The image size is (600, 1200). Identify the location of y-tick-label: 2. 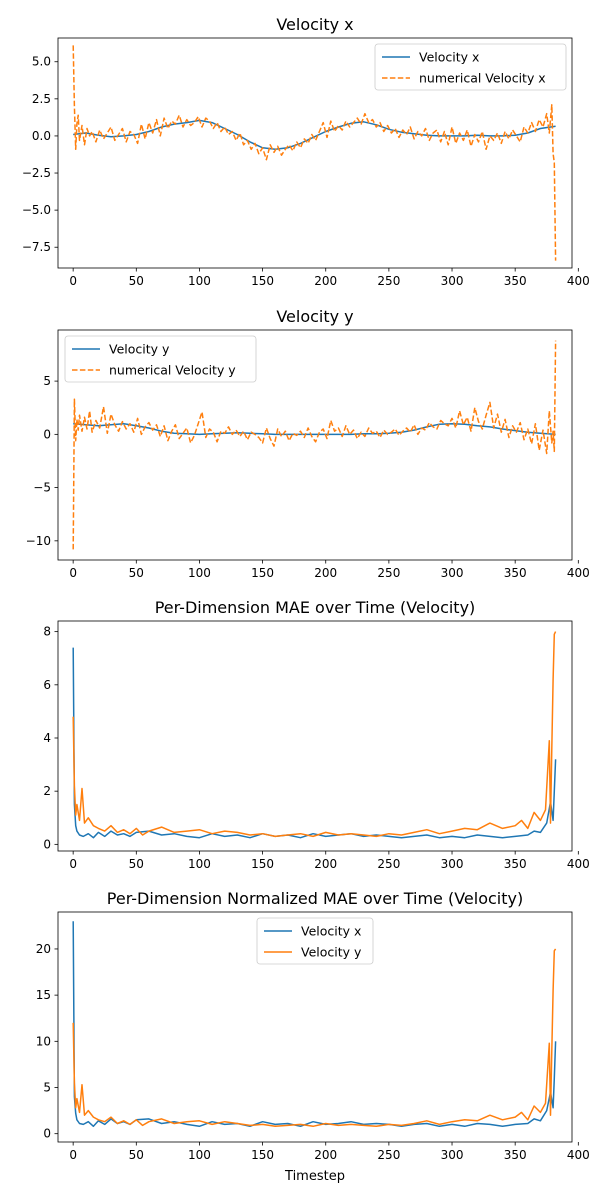
(47, 791).